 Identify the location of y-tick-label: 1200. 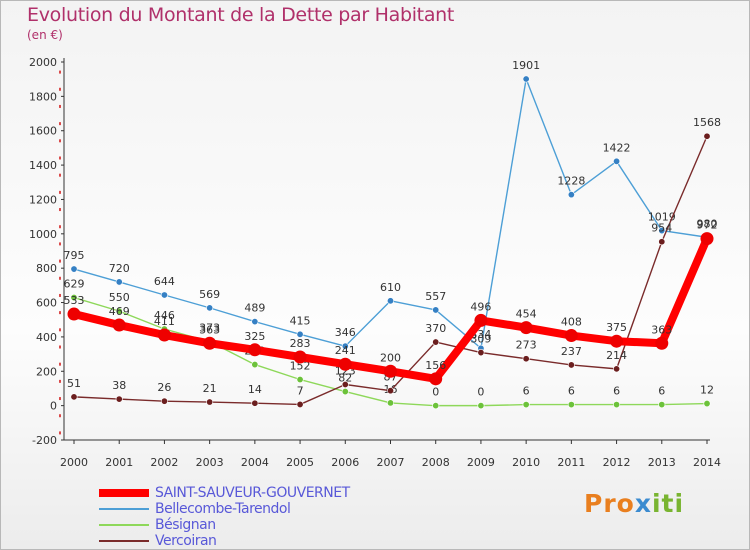
(43, 199).